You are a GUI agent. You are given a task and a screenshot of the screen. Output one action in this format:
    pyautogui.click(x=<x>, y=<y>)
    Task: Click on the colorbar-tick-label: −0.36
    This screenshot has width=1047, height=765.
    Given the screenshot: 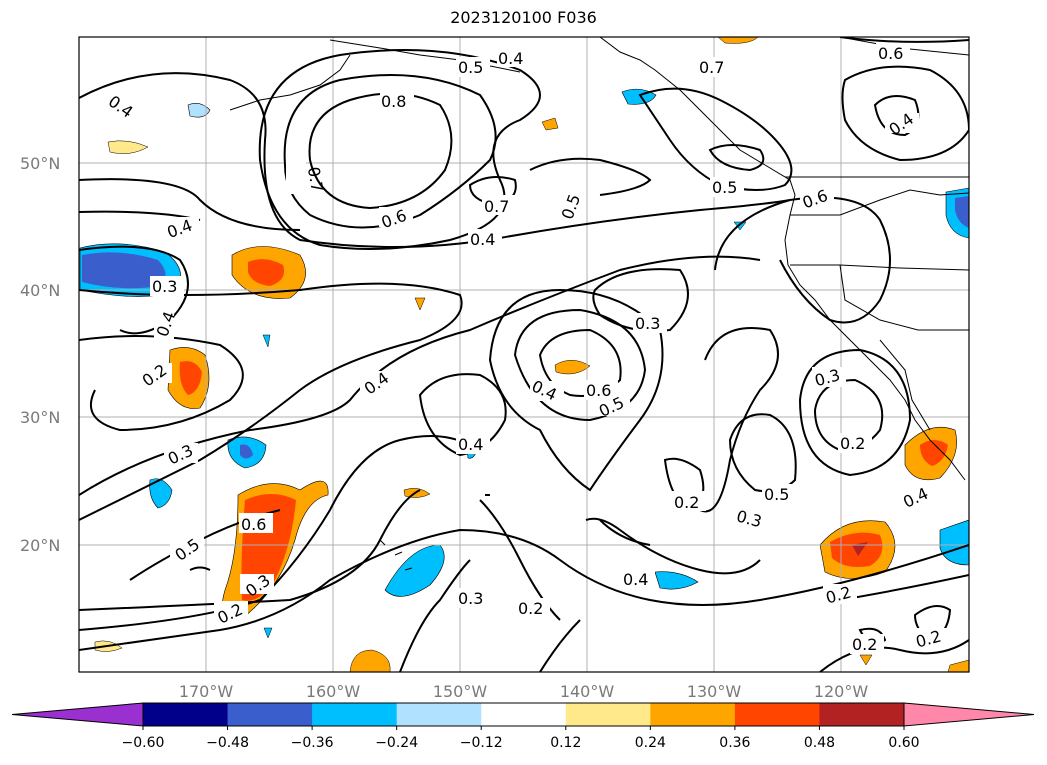 What is the action you would take?
    pyautogui.click(x=312, y=743)
    